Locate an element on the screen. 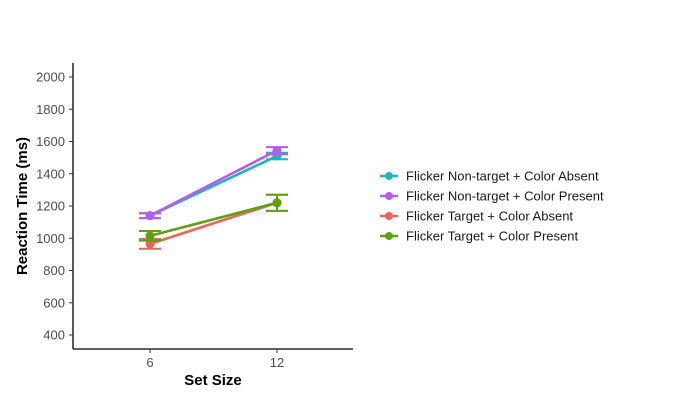  y-tick-label: 600 is located at coordinates (54, 302).